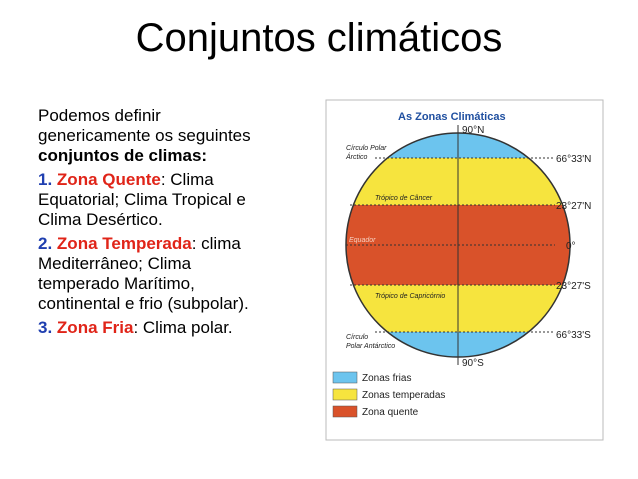 The width and height of the screenshot is (638, 479). Describe the element at coordinates (403, 395) in the screenshot. I see `legend-label: Zonas temperadas` at that location.